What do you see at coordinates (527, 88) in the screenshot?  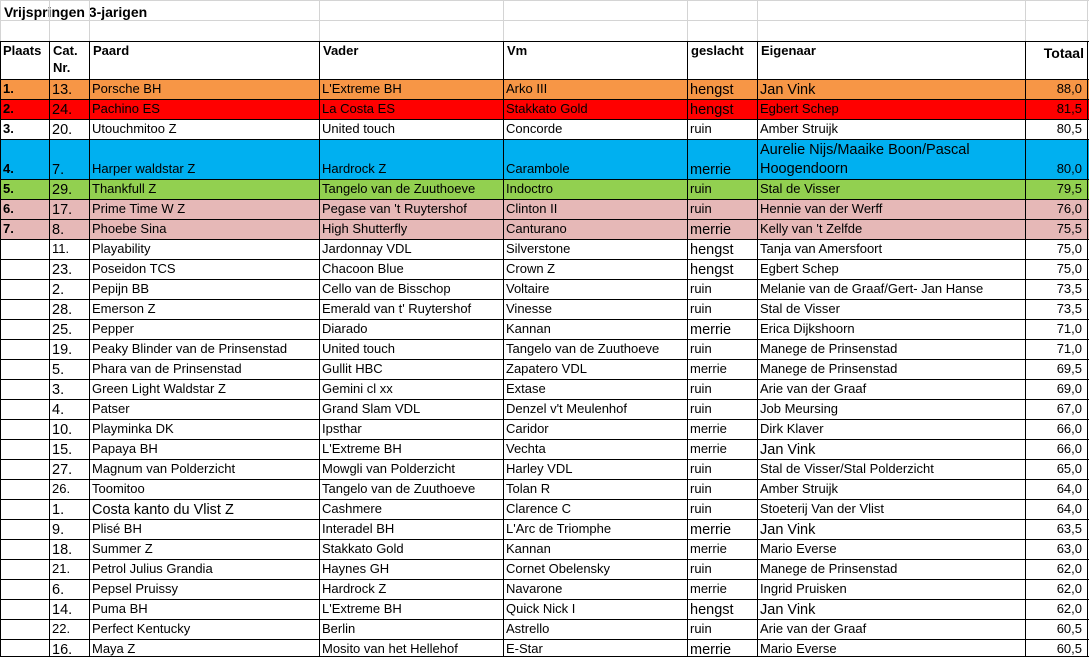 I see `cell-vm: Arko III` at bounding box center [527, 88].